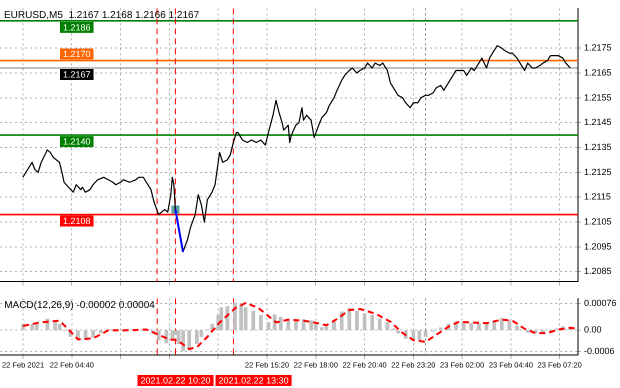  What do you see at coordinates (597, 197) in the screenshot?
I see `y-tick-label: 1.2115` at bounding box center [597, 197].